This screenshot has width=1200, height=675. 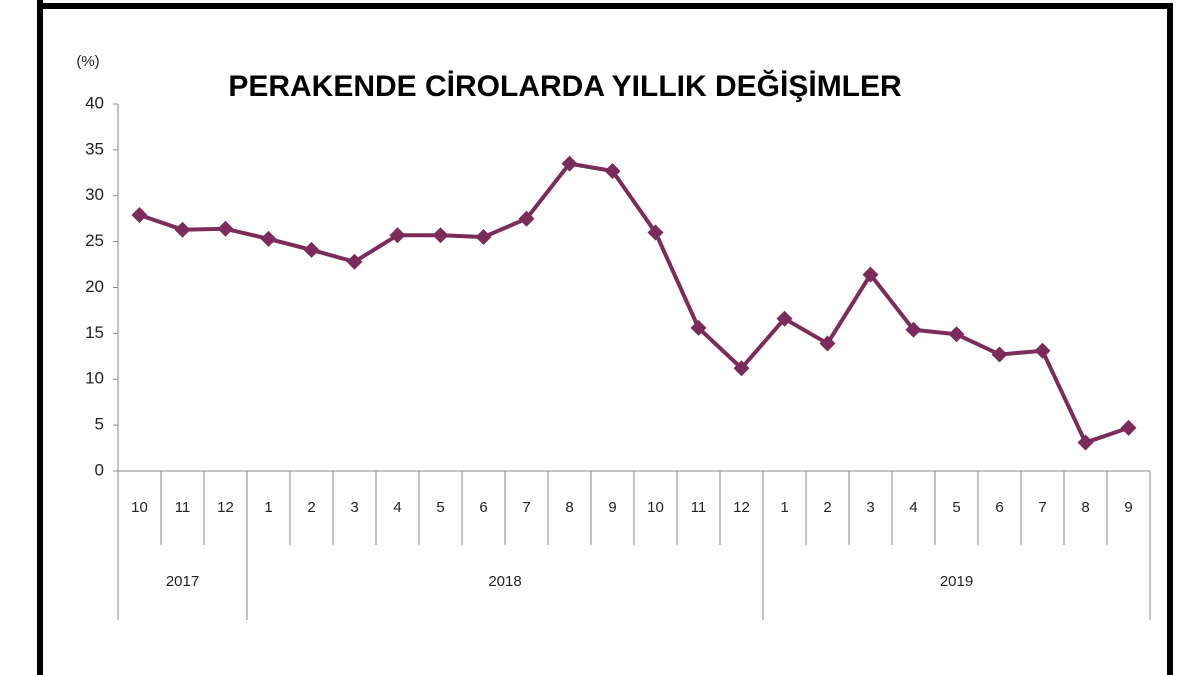 I want to click on y-tick-label: 30, so click(x=94, y=194).